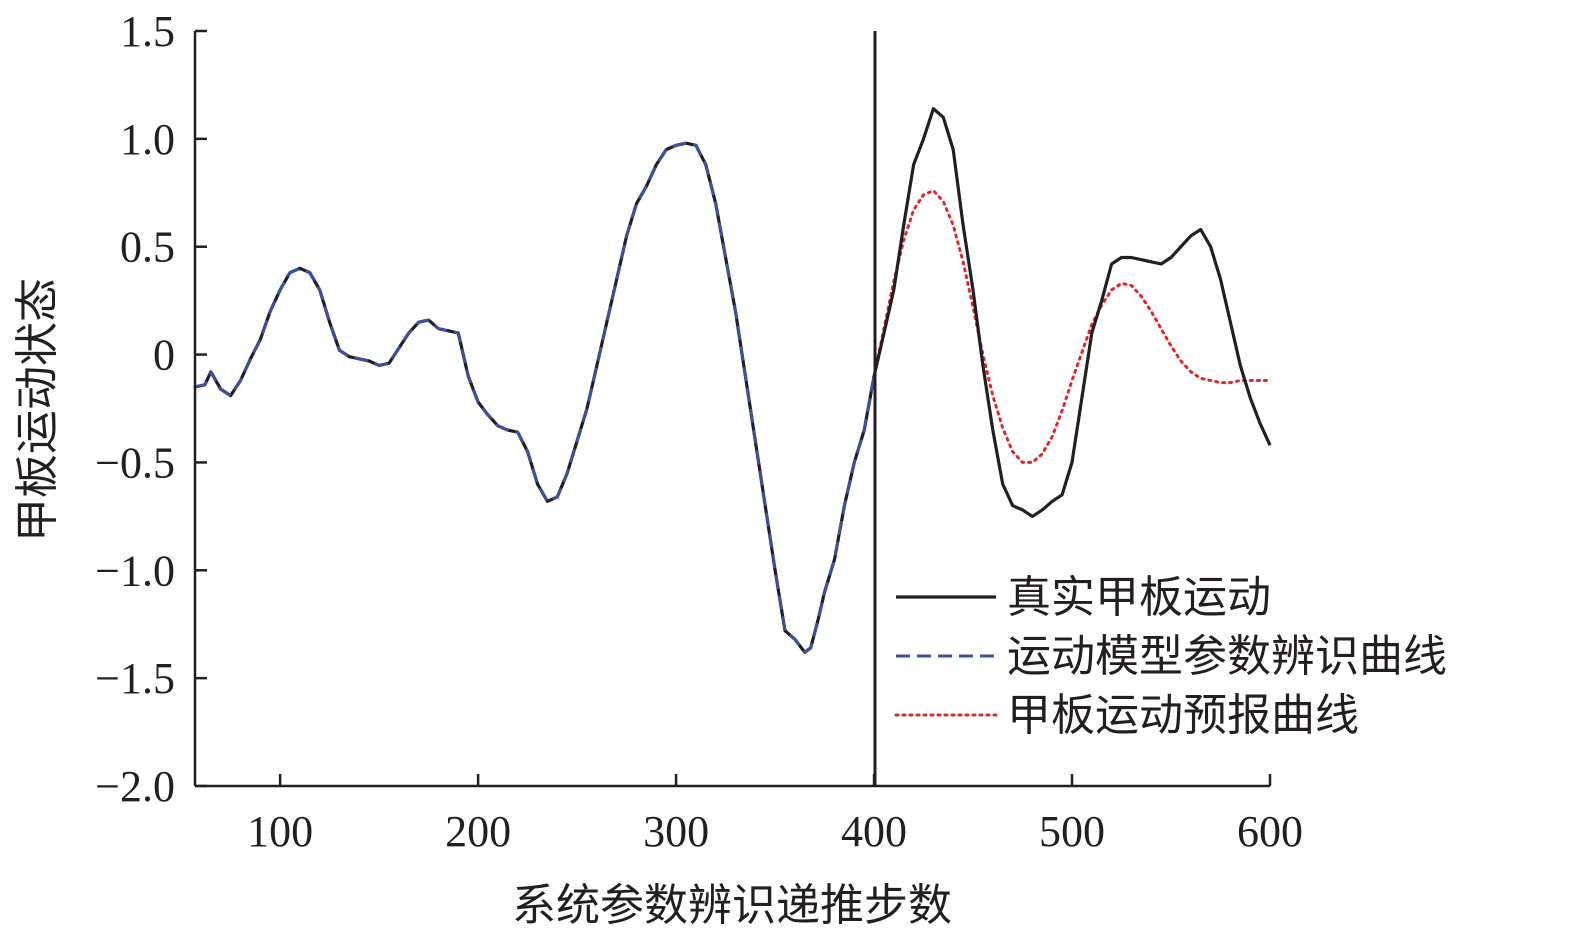 Image resolution: width=1575 pixels, height=940 pixels. Describe the element at coordinates (147, 139) in the screenshot. I see `y-tick-label: 1.0` at that location.